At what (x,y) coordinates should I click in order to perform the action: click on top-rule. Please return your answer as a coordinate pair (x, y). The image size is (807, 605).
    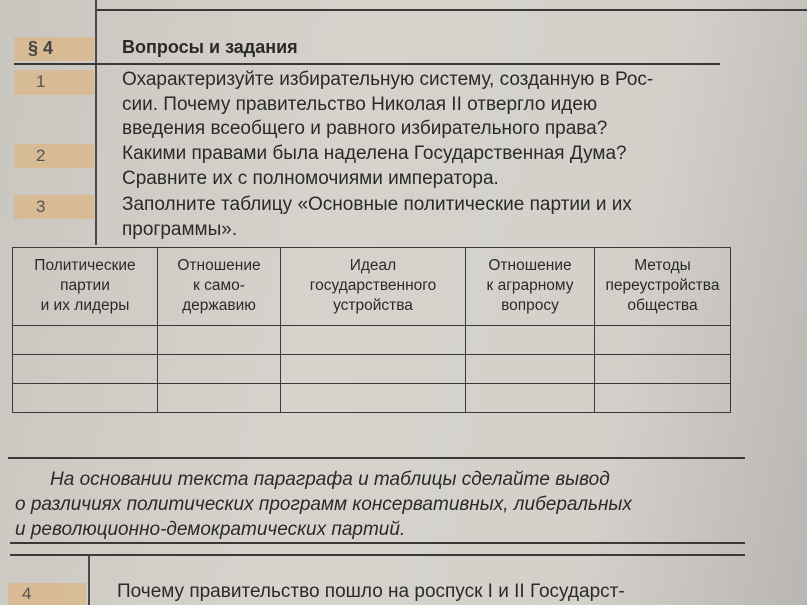
    Looking at the image, I should click on (451, 10).